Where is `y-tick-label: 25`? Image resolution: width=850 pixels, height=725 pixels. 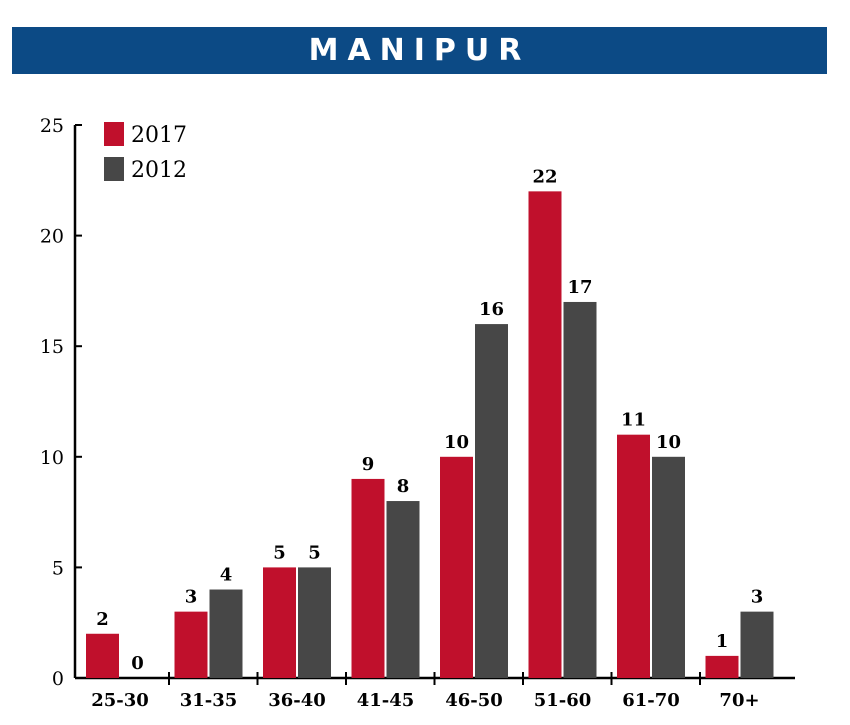 y-tick-label: 25 is located at coordinates (52, 126).